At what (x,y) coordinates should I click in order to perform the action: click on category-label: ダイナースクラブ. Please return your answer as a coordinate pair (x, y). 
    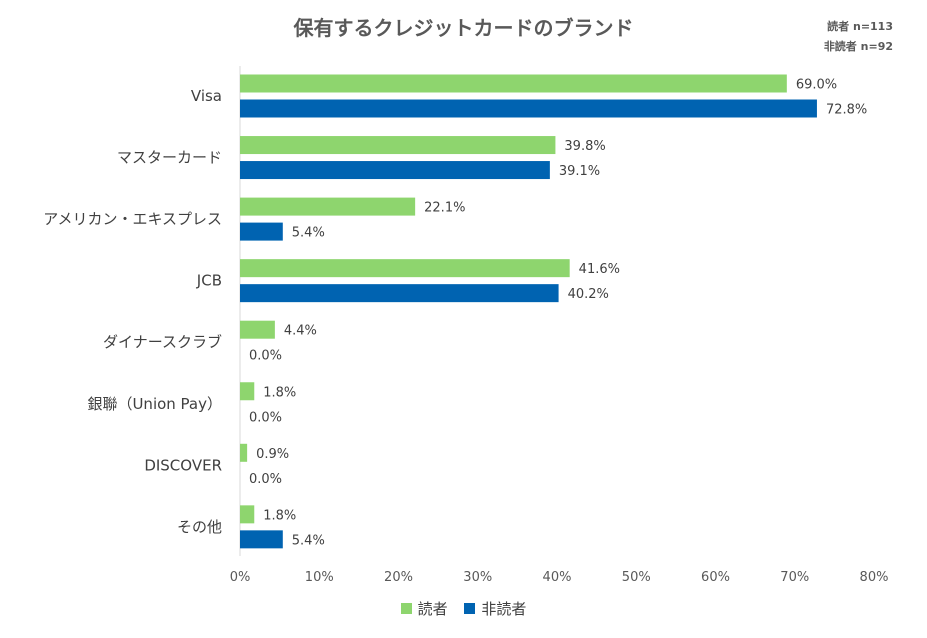
    Looking at the image, I should click on (162, 342).